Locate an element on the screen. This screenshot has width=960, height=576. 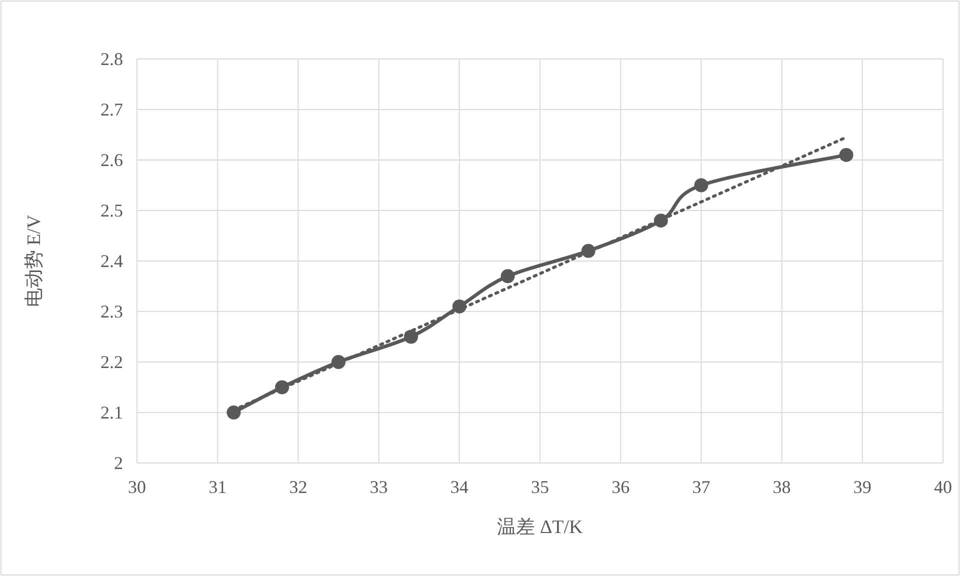
x-tick-label: 37 is located at coordinates (701, 487).